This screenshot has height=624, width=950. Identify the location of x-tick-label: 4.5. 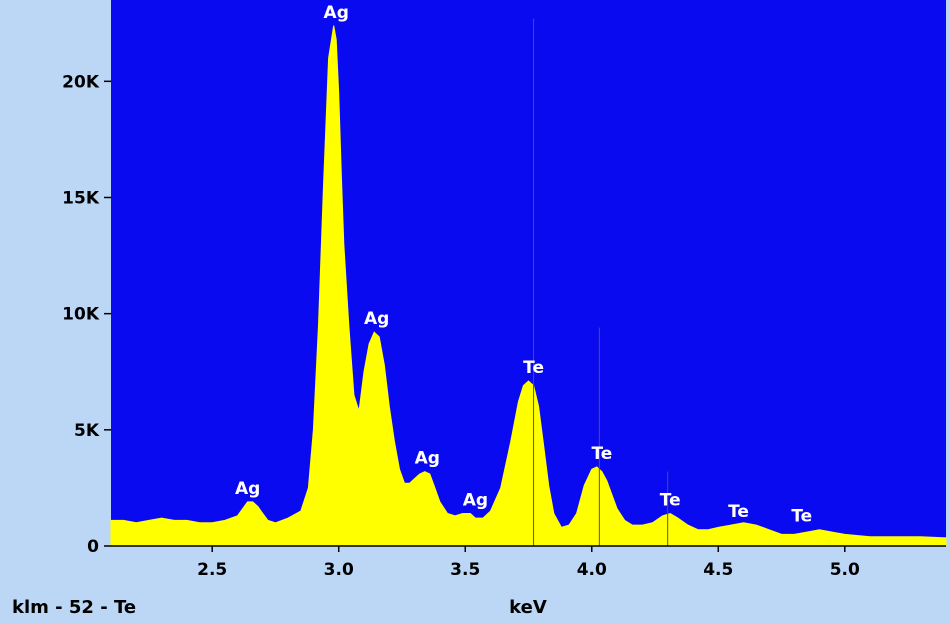
(718, 570).